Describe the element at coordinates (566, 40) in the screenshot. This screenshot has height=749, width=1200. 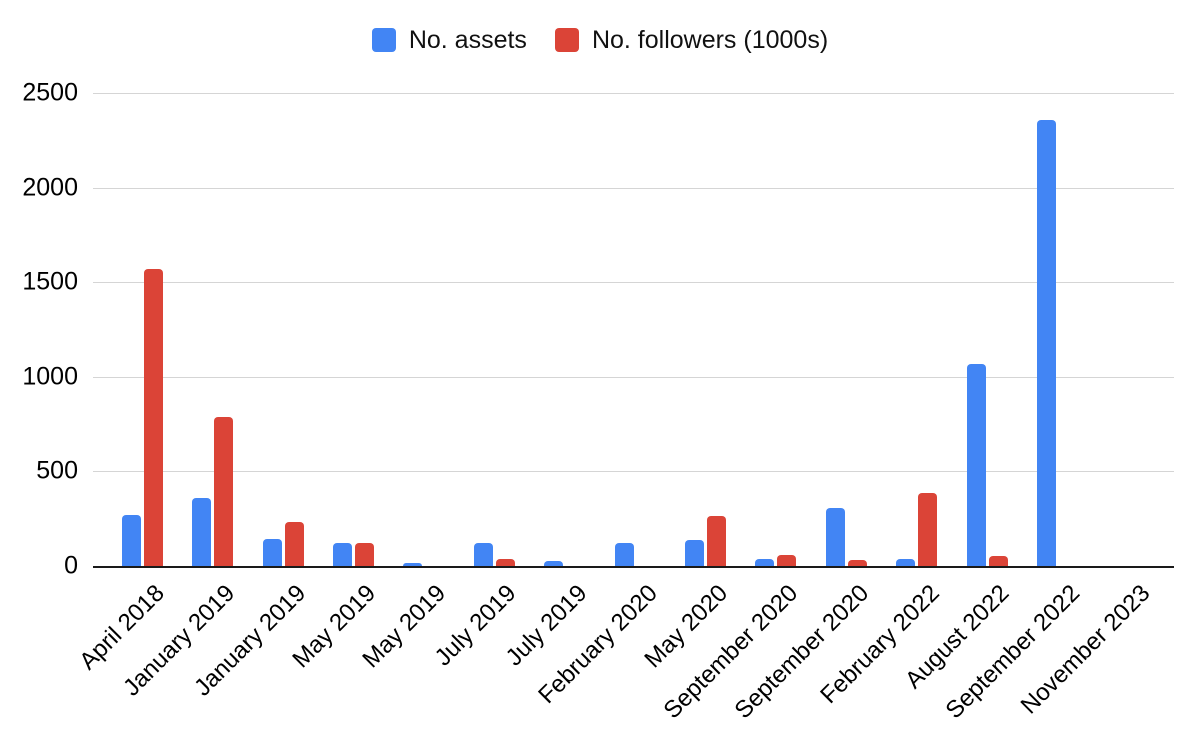
I see `legend-swatch-followers` at that location.